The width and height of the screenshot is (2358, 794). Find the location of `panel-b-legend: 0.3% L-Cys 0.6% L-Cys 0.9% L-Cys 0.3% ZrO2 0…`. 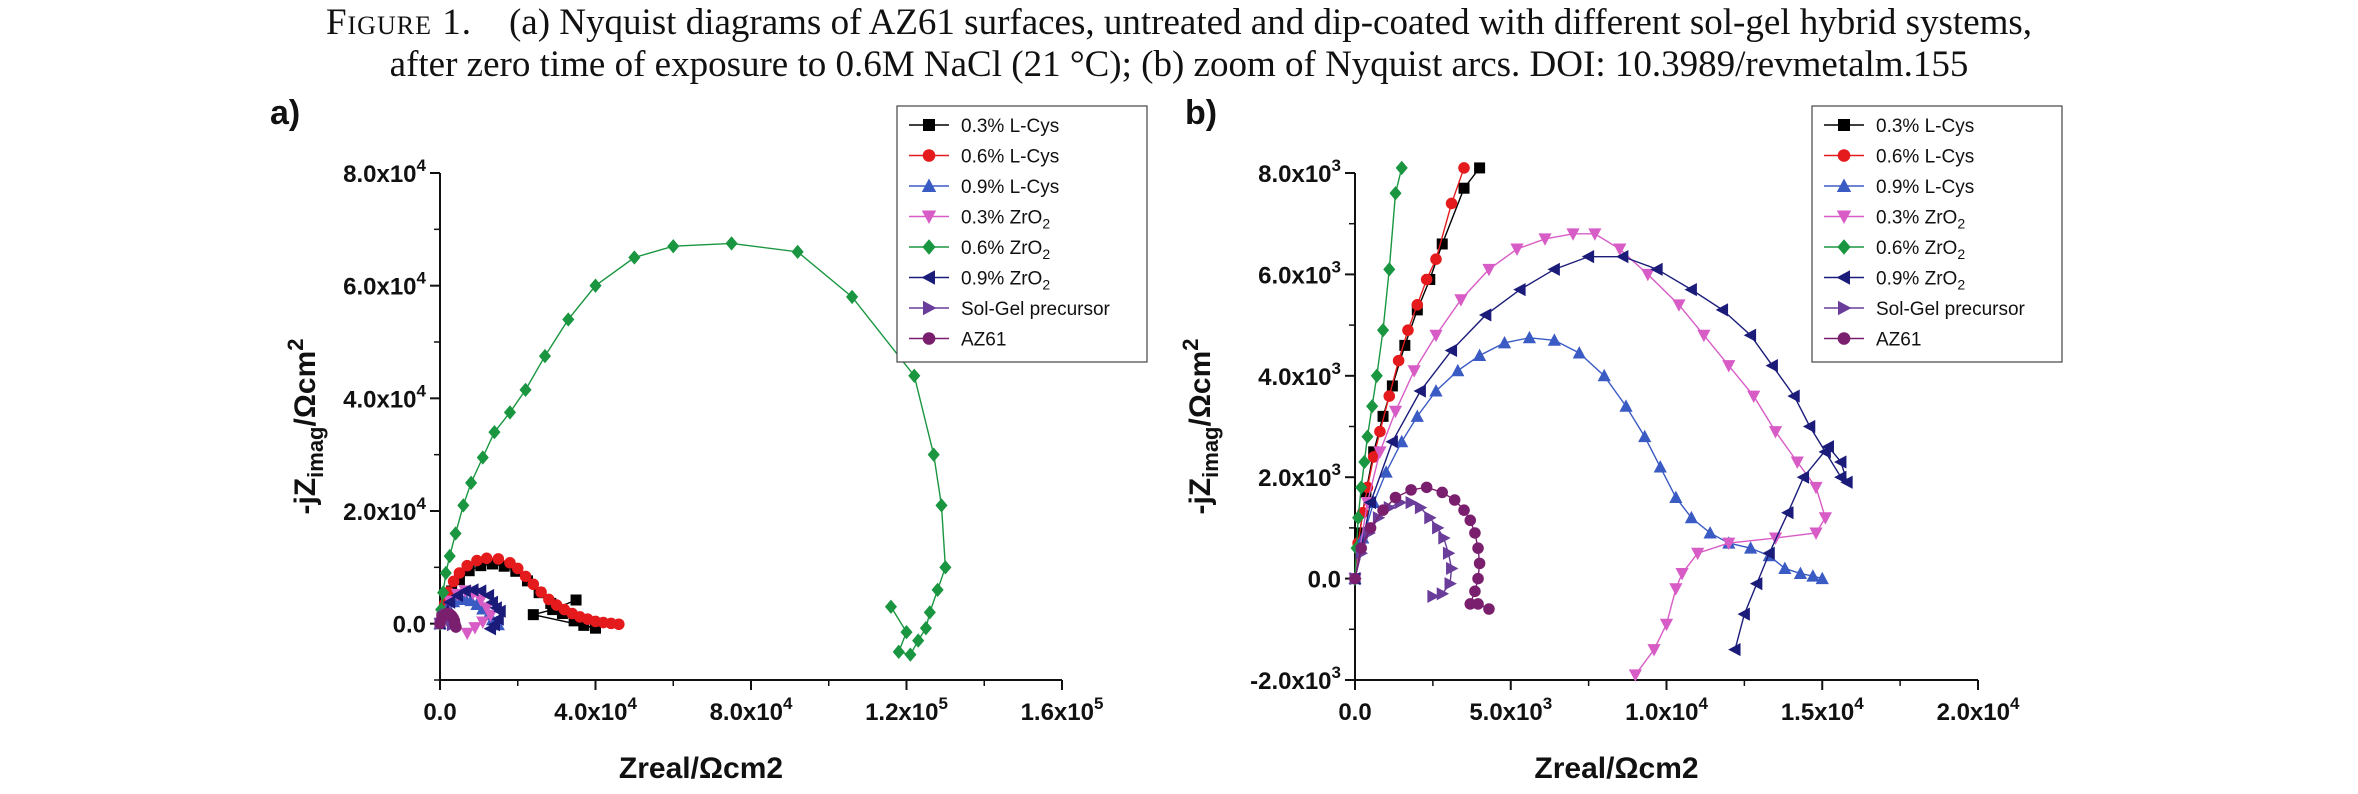

panel-b-legend: 0.3% L-Cys 0.6% L-Cys 0.9% L-Cys 0.3% ZrO2 0… is located at coordinates (1937, 234).